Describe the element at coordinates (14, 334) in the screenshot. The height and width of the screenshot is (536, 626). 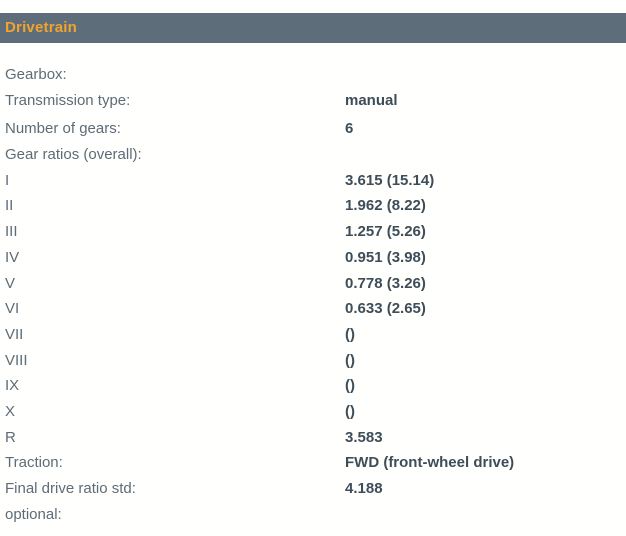
I see `spec-label: VII` at that location.